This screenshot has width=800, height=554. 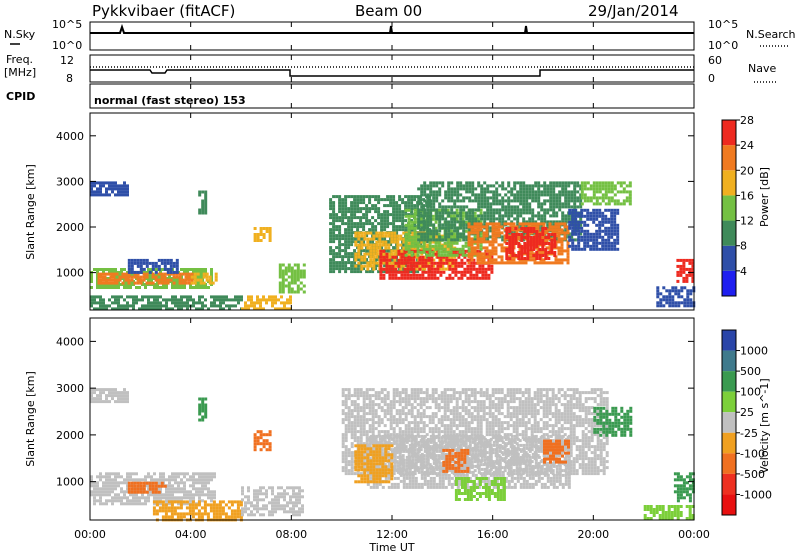 What do you see at coordinates (723, 24) in the screenshot?
I see `noise-right-tick-top: 10^5` at bounding box center [723, 24].